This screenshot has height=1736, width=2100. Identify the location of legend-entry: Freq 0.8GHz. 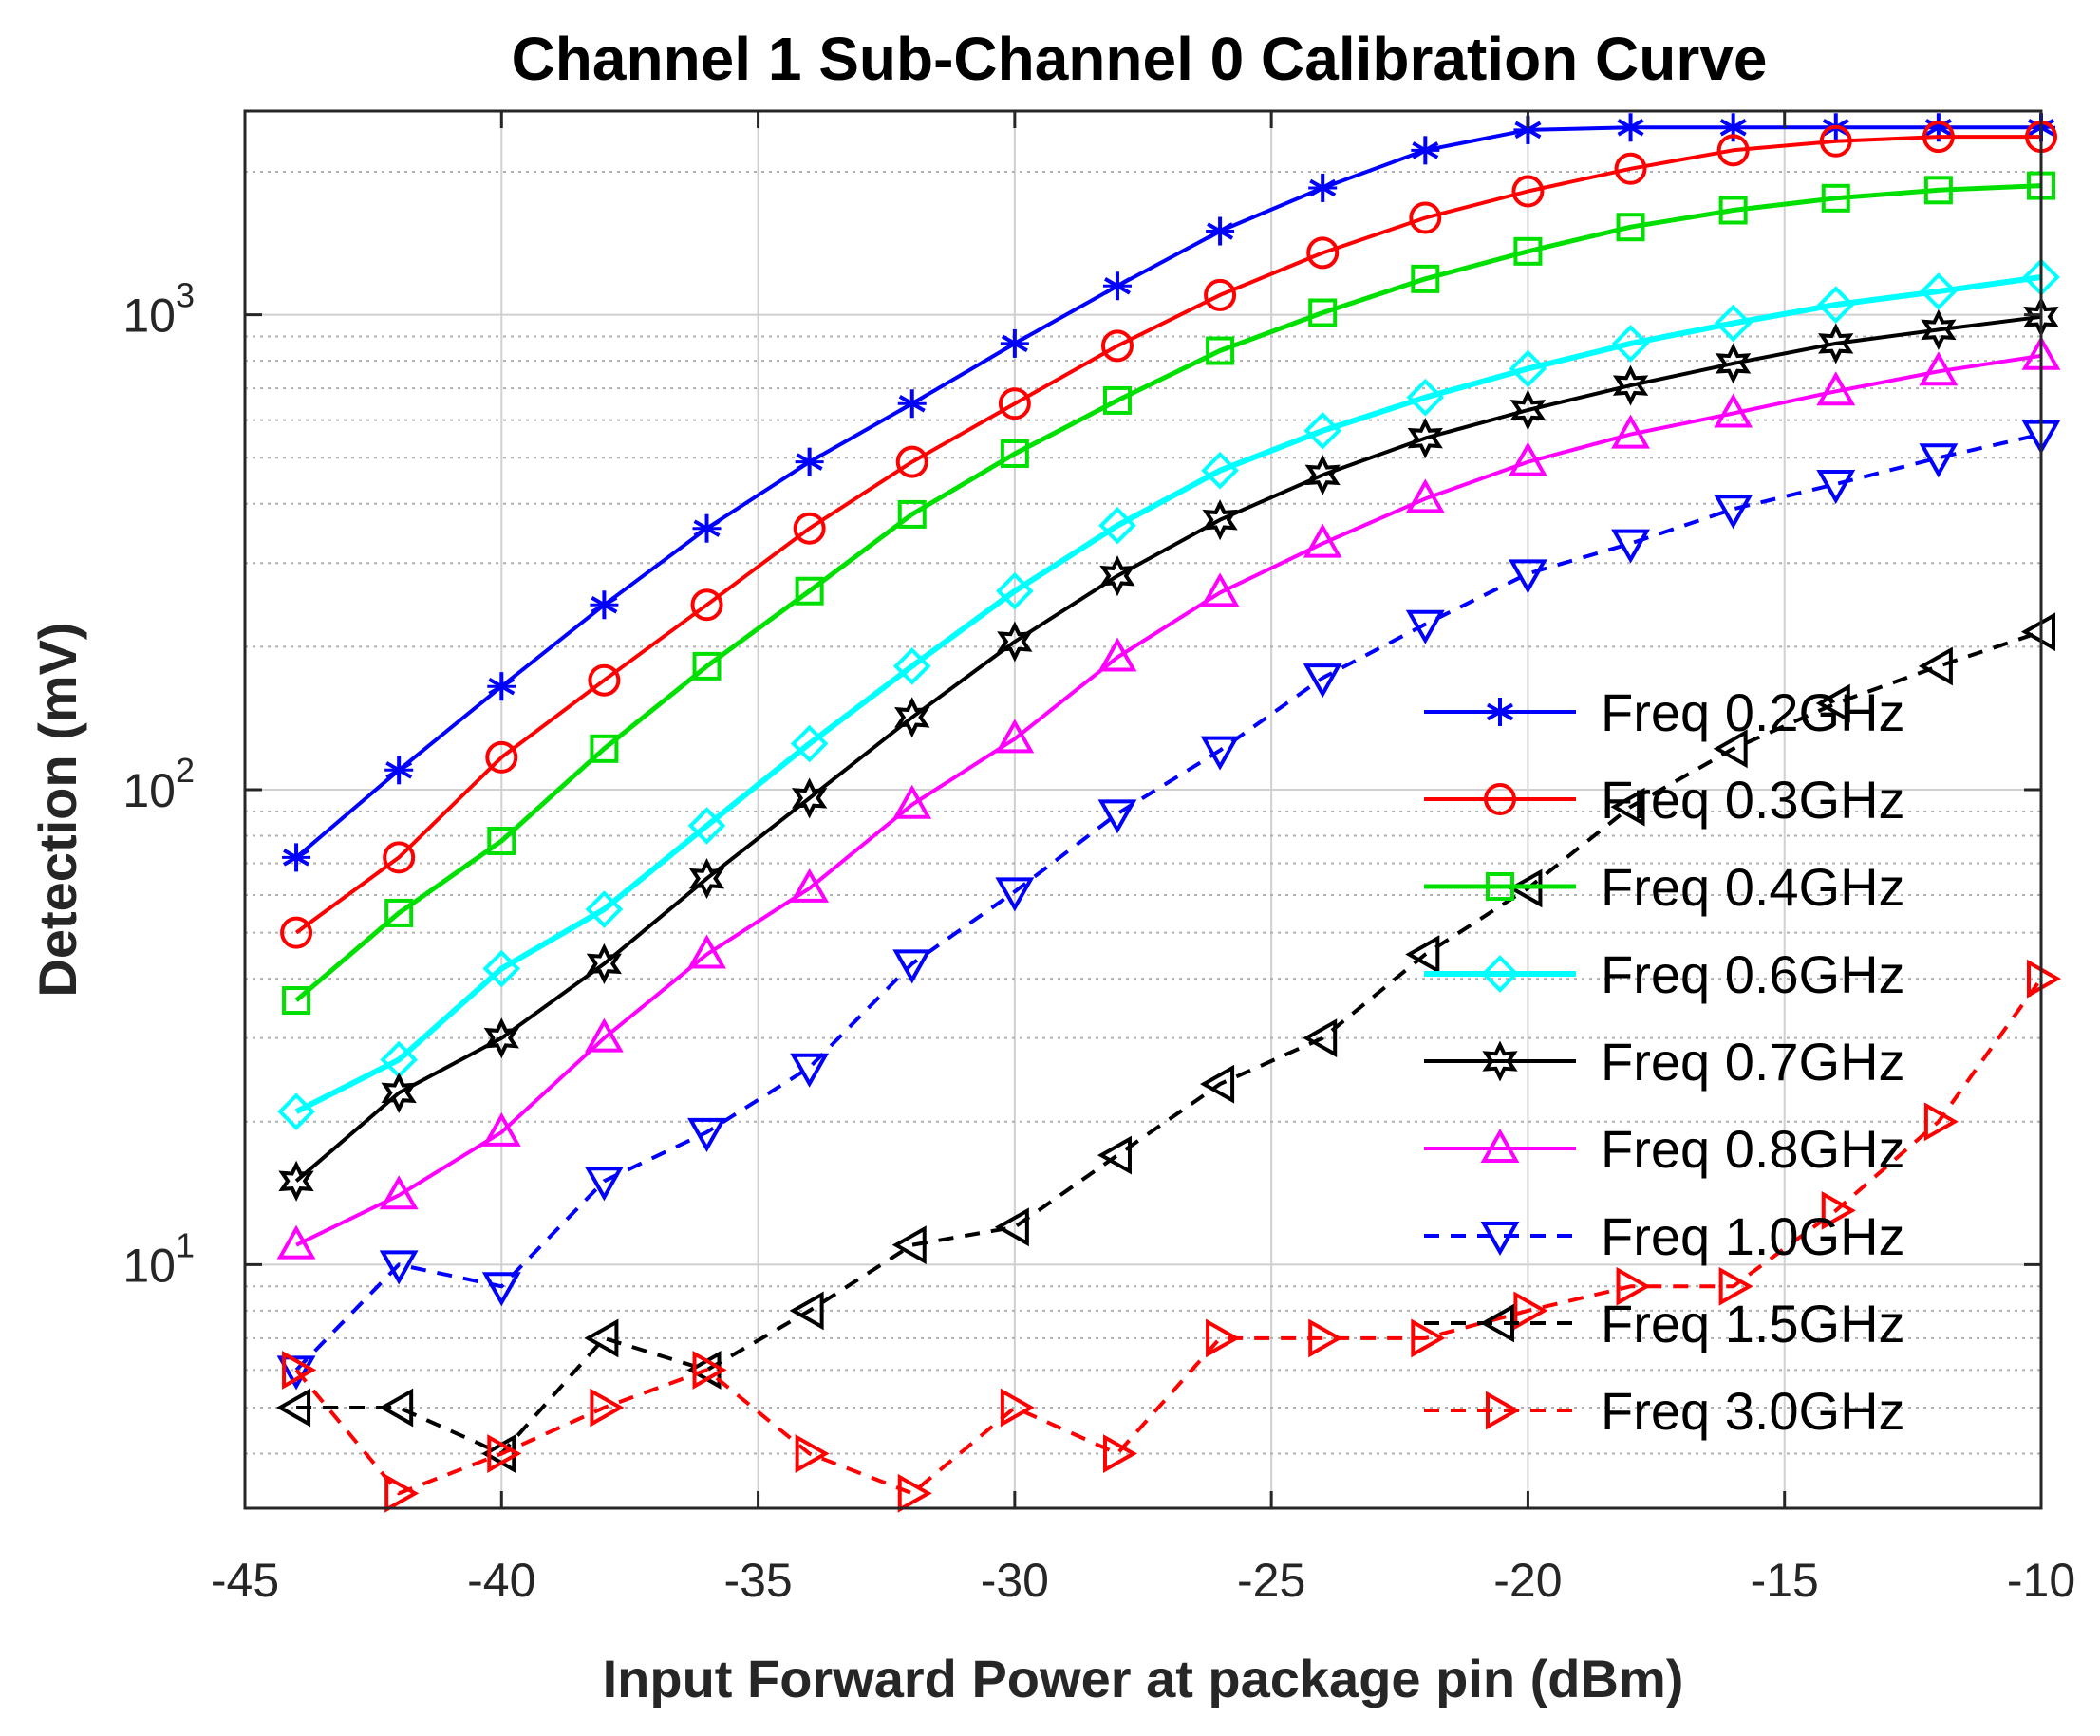
(1664, 1149).